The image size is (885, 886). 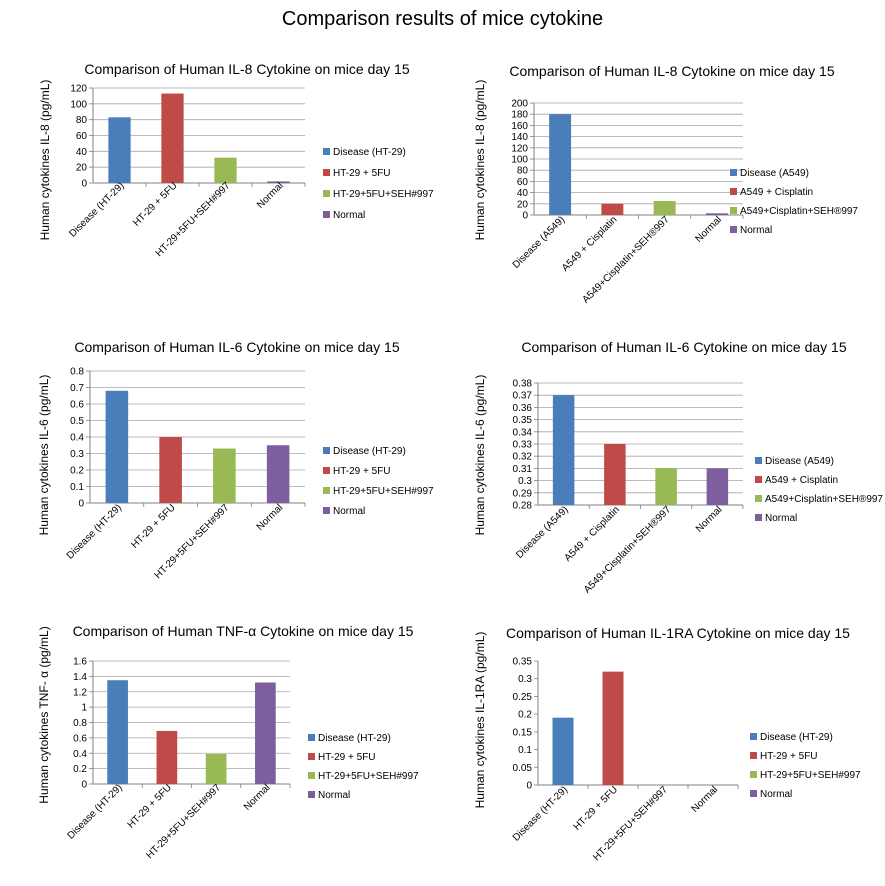 What do you see at coordinates (80, 738) in the screenshot?
I see `y-tick-label: 0.6` at bounding box center [80, 738].